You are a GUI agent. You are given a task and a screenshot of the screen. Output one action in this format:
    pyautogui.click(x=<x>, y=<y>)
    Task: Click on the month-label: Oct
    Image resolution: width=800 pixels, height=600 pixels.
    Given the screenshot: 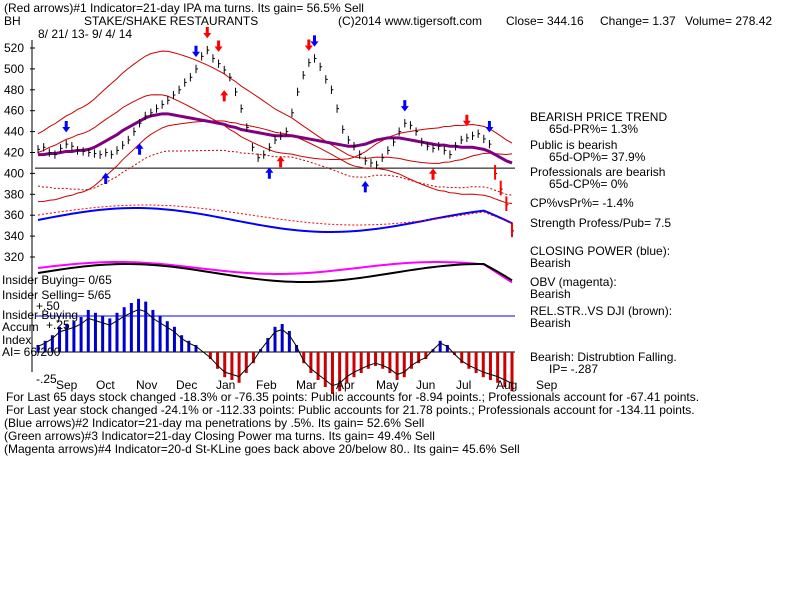 What is the action you would take?
    pyautogui.click(x=105, y=385)
    